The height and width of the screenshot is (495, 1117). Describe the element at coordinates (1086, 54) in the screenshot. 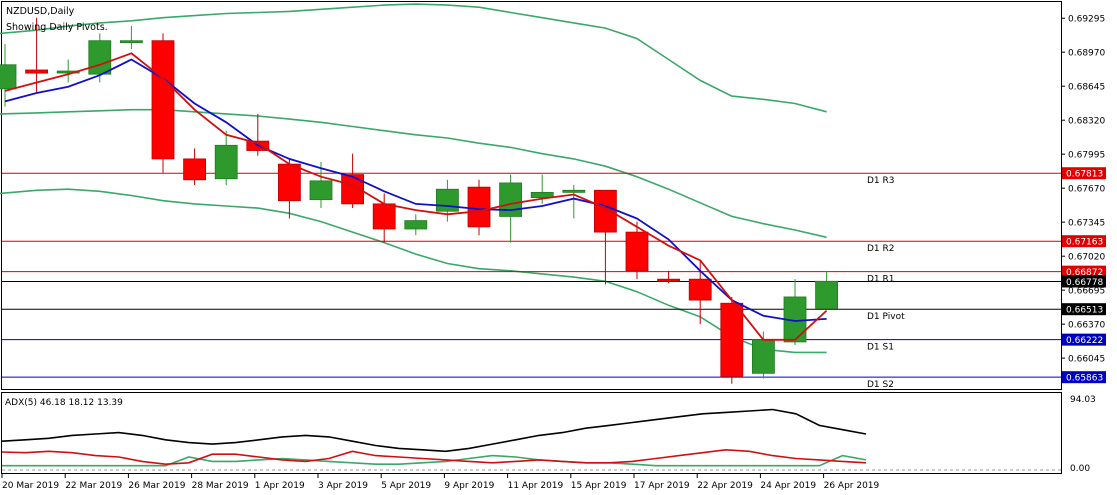

I see `price-tick-label-1: 0.68970` at that location.